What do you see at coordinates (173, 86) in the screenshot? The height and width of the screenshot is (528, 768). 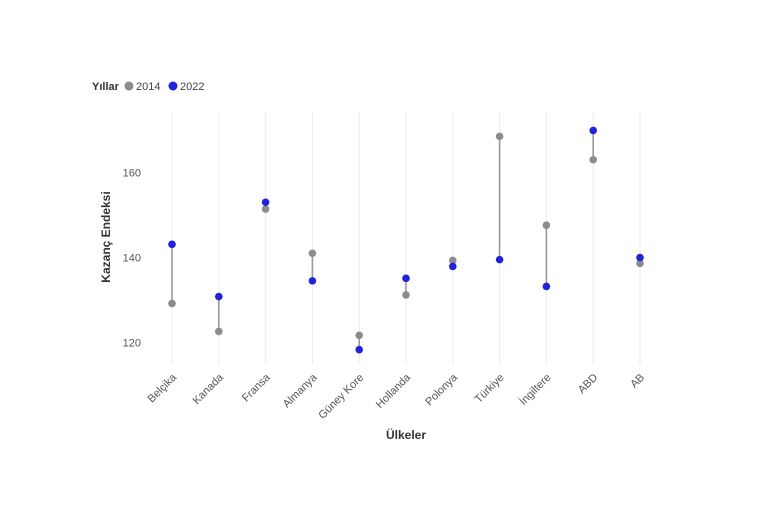 I see `legend-swatch-2022` at bounding box center [173, 86].